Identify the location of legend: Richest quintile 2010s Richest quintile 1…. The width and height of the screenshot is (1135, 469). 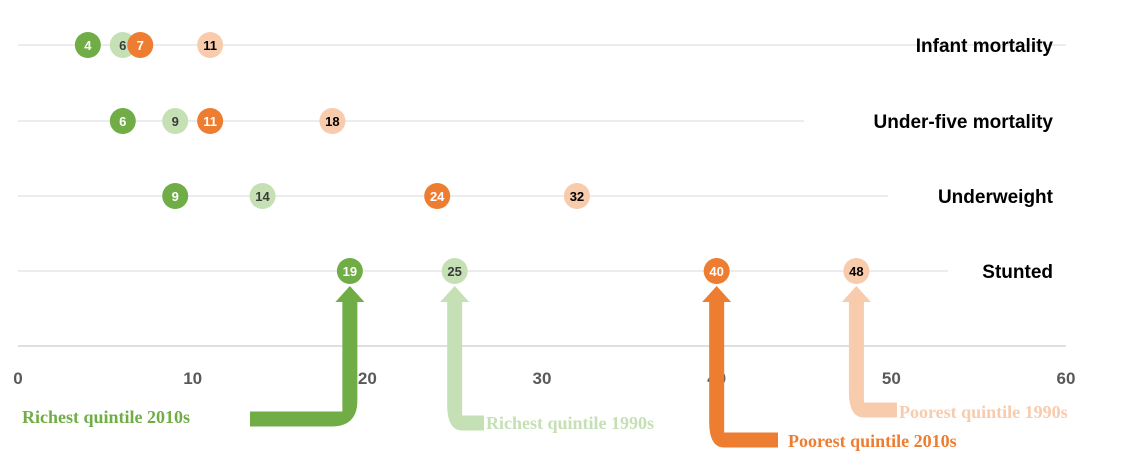
(545, 426).